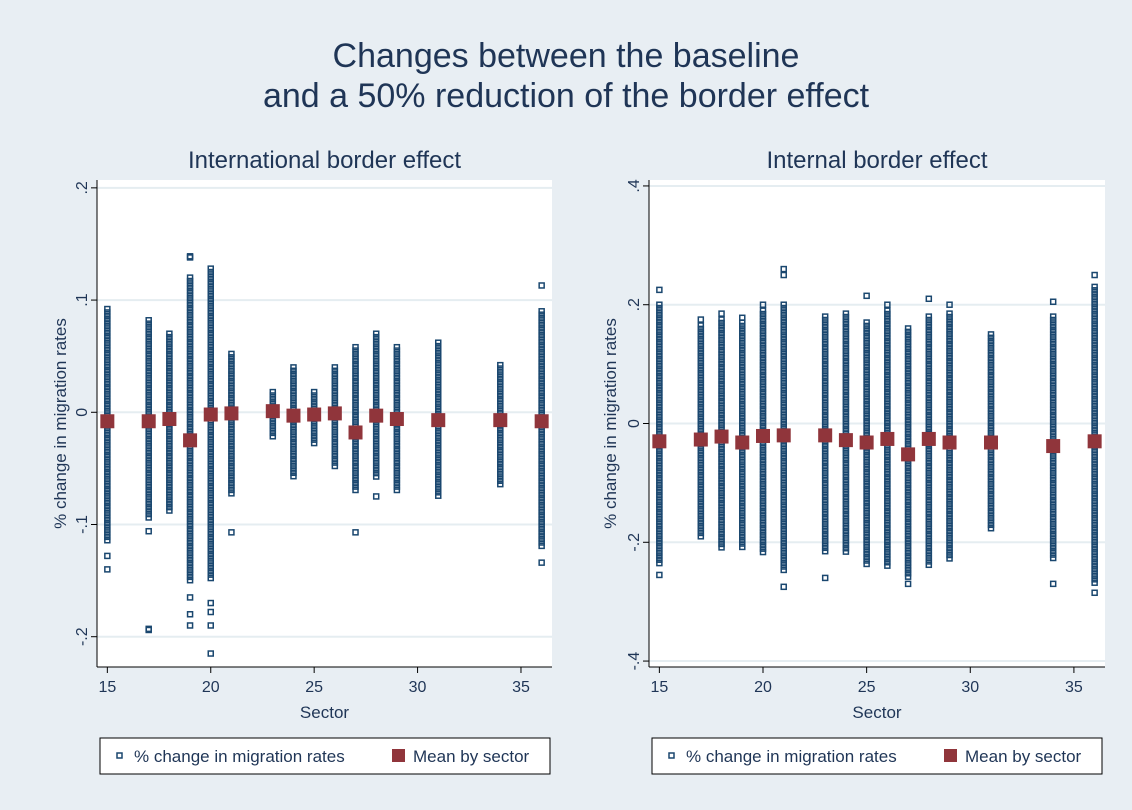  I want to click on figure-title-line1: Changes between the baseline, so click(566, 56).